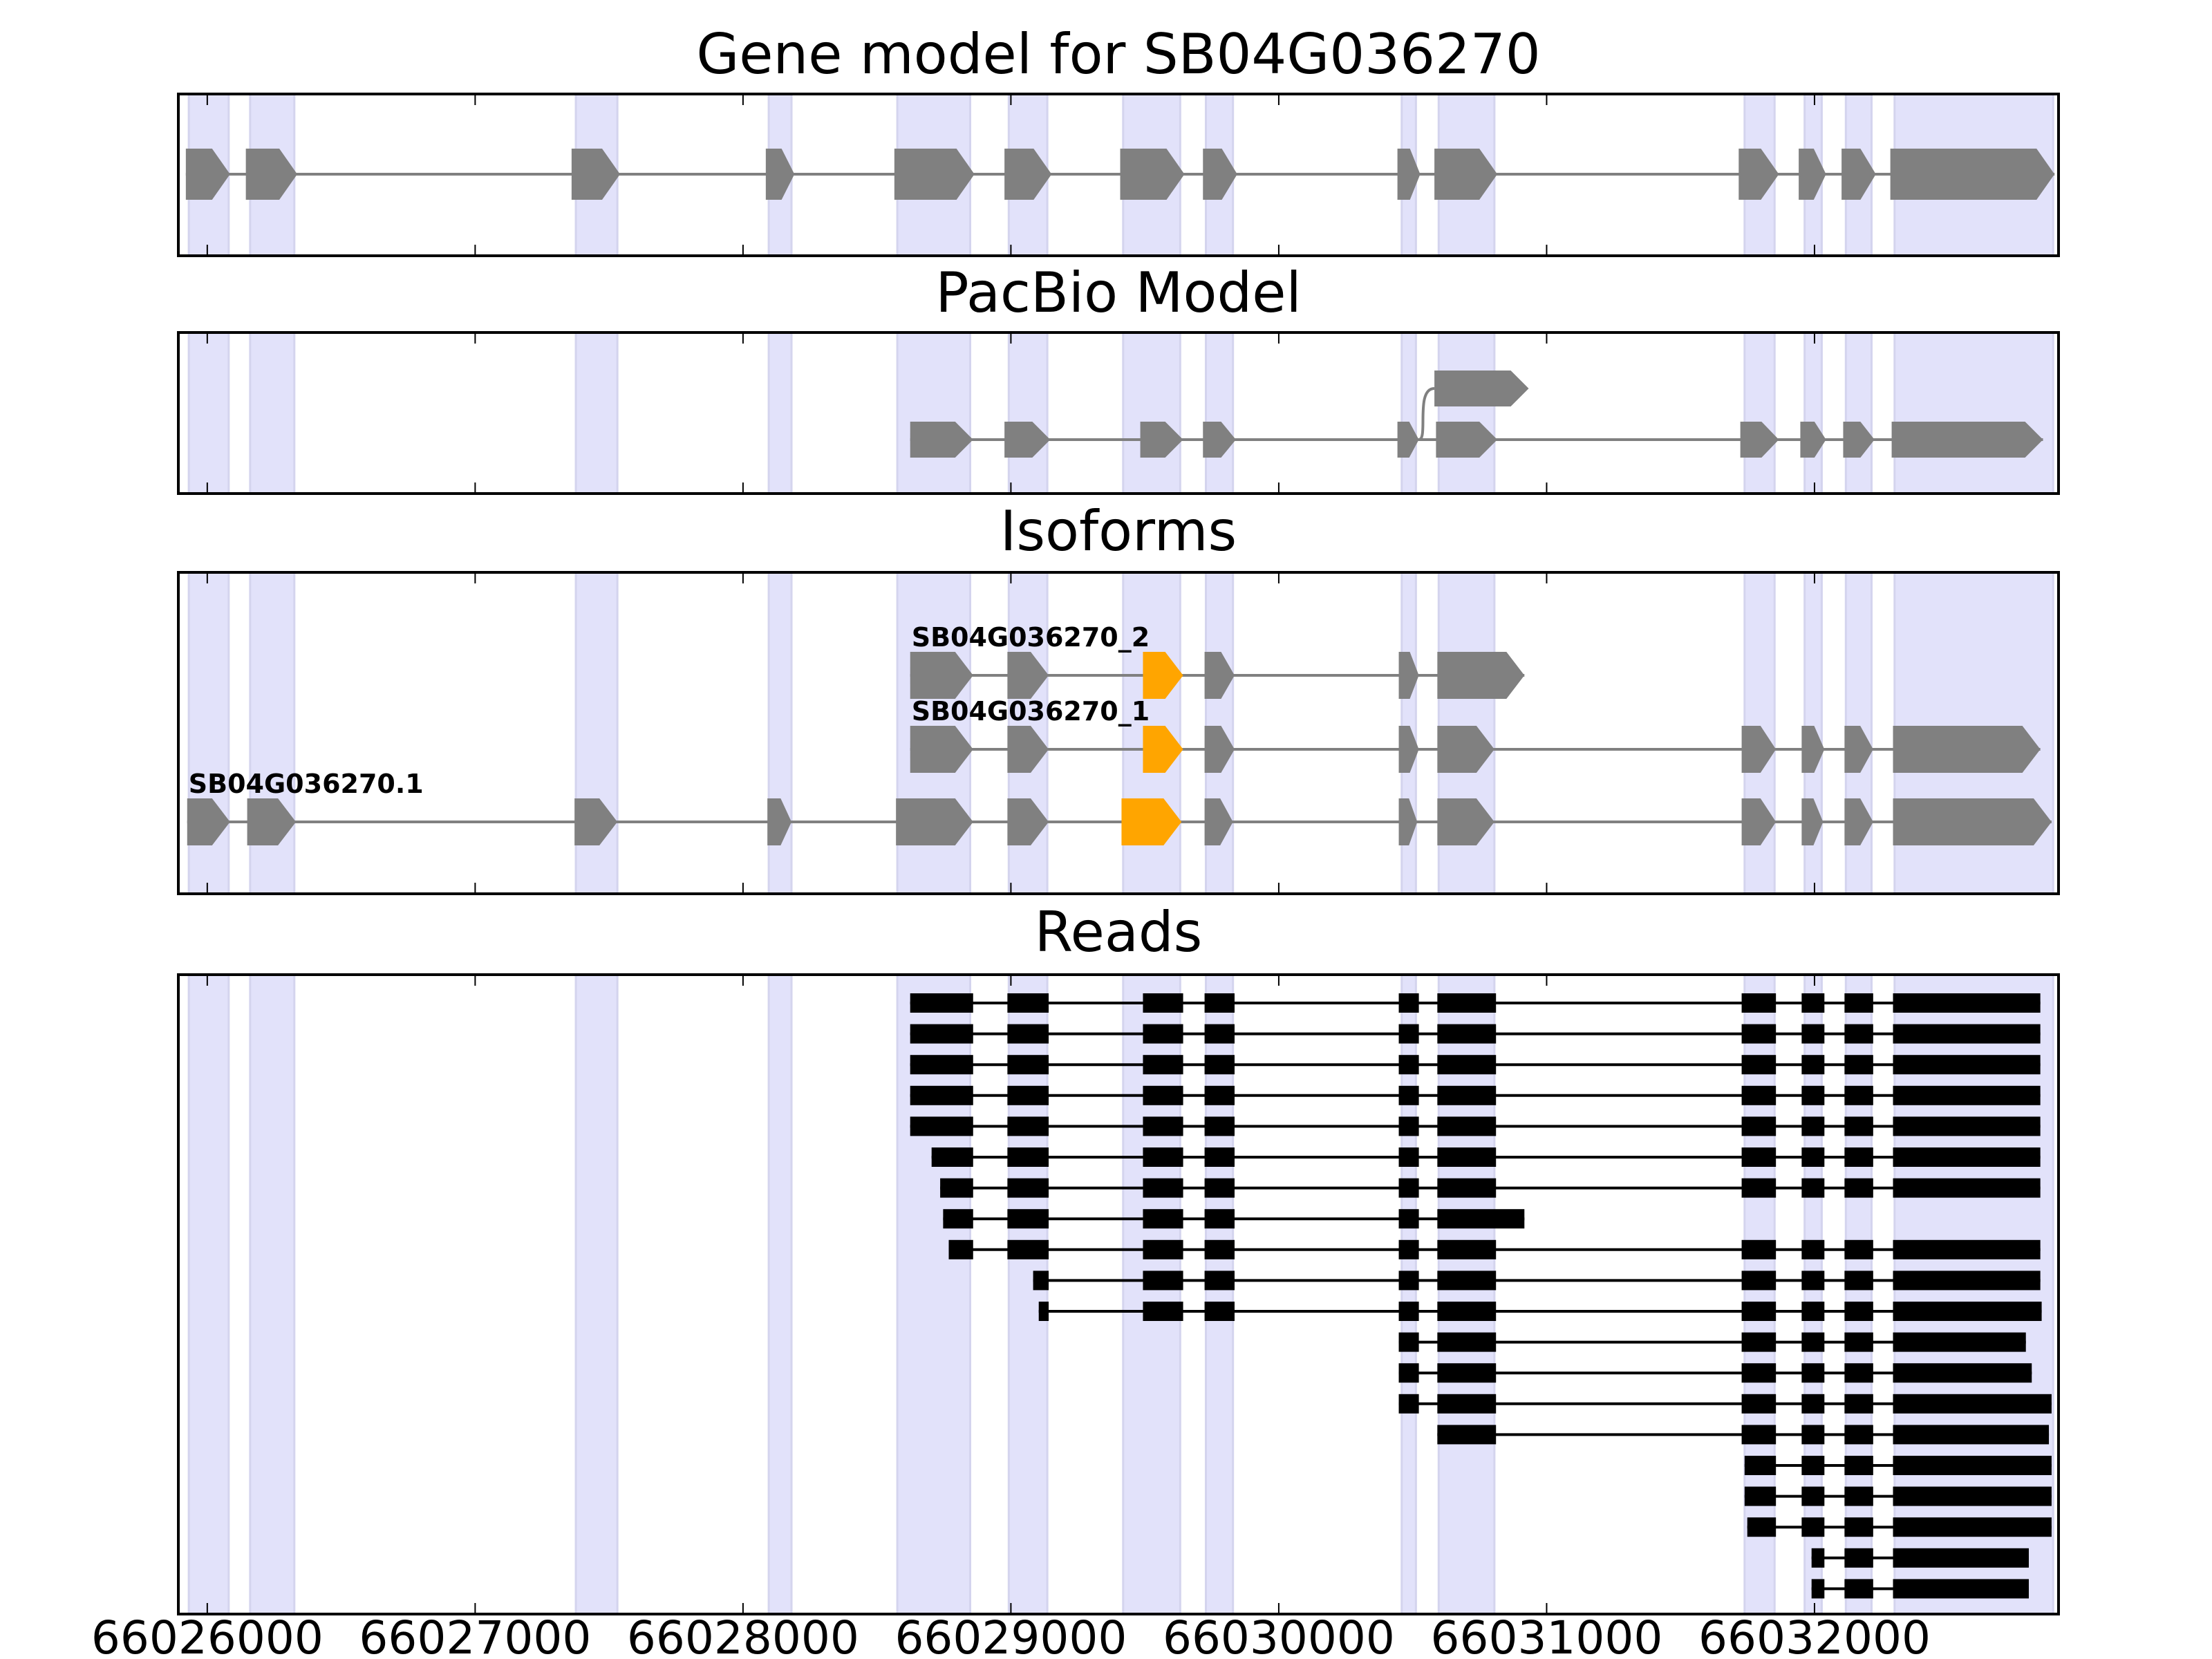  I want to click on panel-frame, so click(1118, 175).